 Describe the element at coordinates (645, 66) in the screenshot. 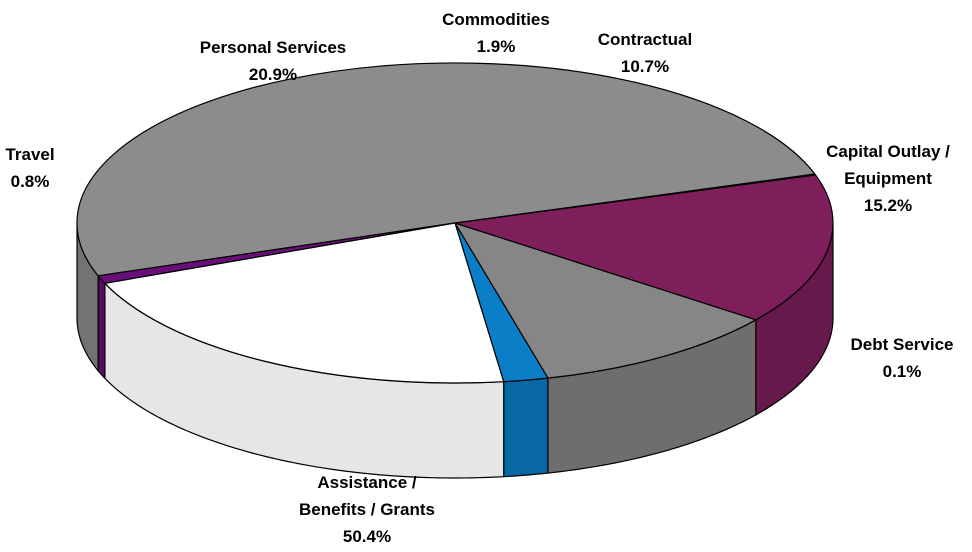

I see `slice-pct-contractual: 10.7%` at that location.